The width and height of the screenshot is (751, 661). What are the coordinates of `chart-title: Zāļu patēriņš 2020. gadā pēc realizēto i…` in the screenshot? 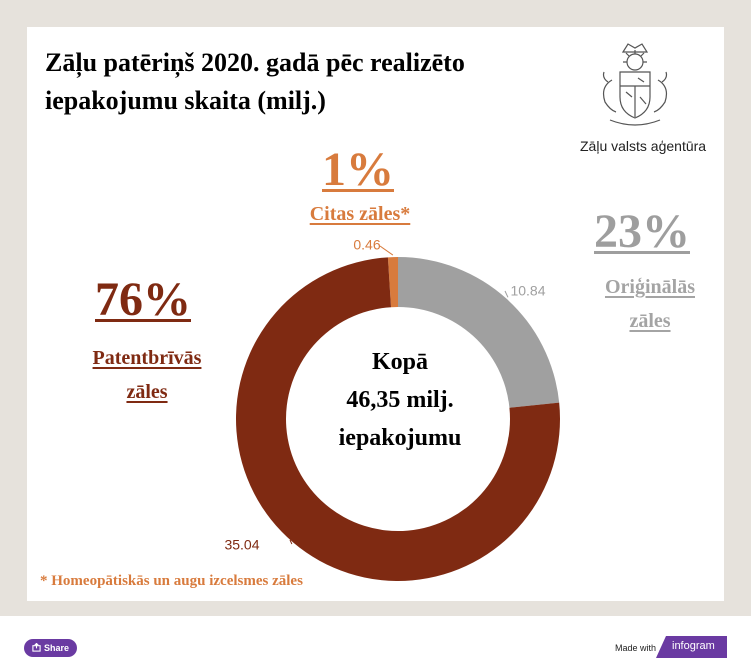 It's located at (255, 81).